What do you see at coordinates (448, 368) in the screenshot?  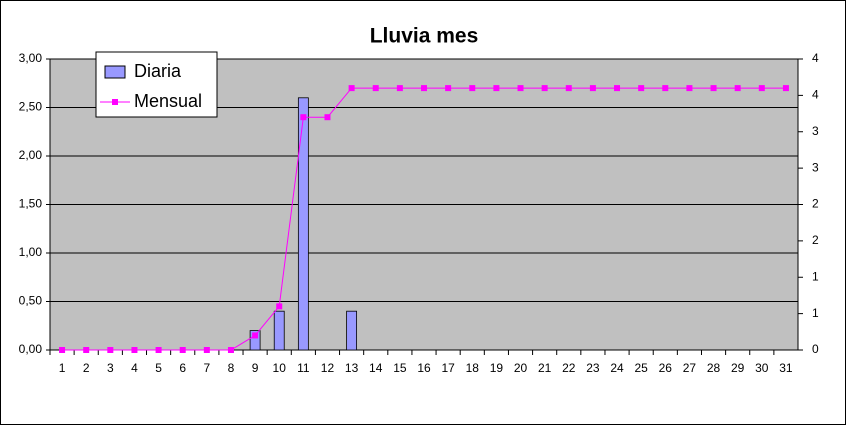 I see `x-tick-label: 17` at bounding box center [448, 368].